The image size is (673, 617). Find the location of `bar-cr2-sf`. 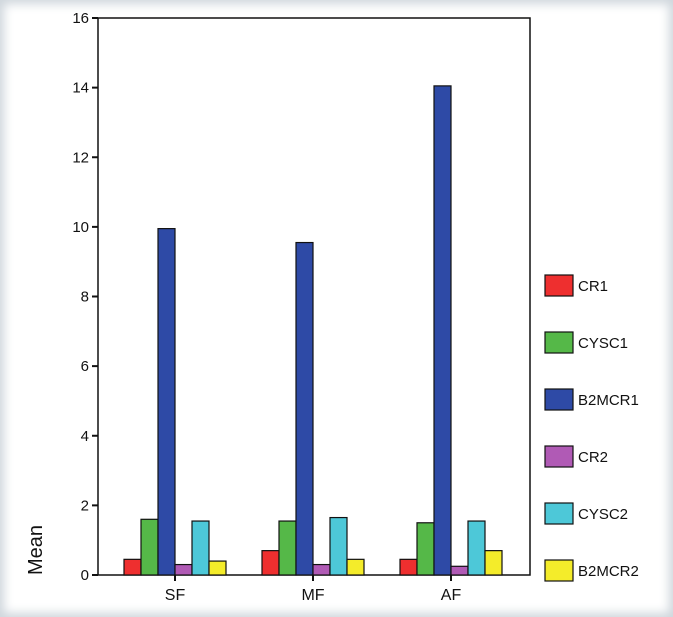

bar-cr2-sf is located at coordinates (183, 569).